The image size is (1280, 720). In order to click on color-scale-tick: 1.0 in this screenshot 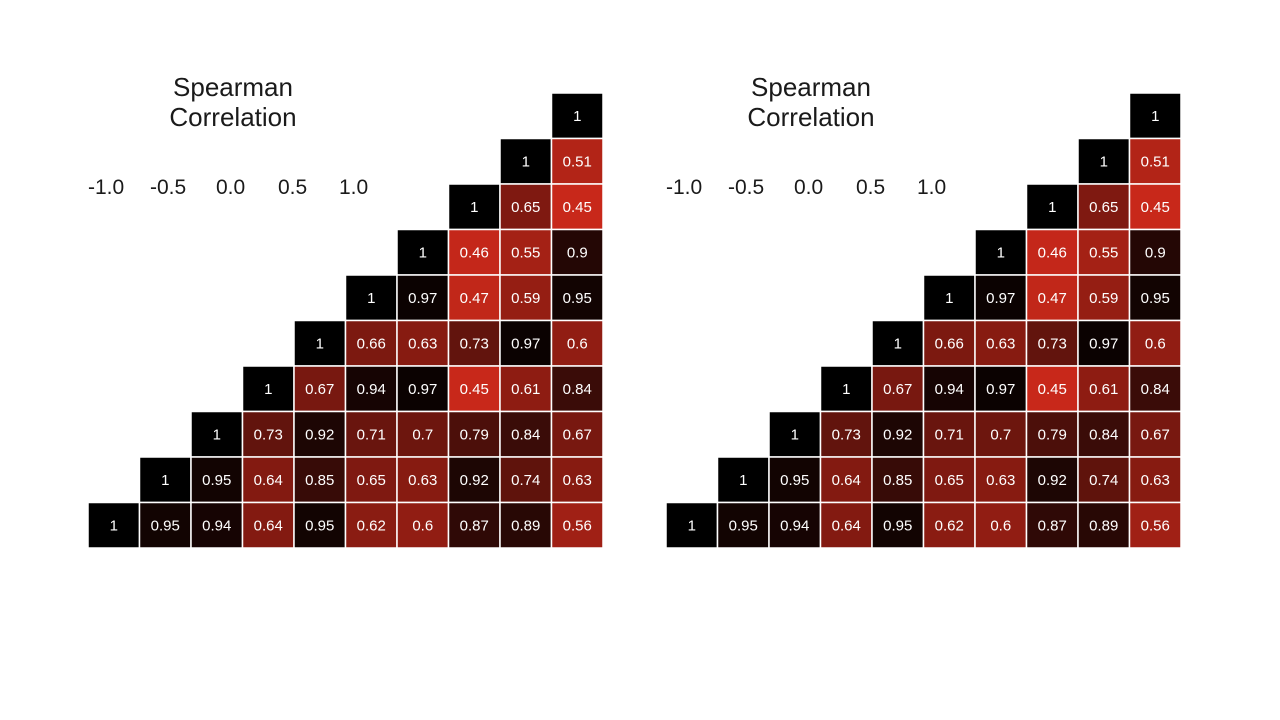, I will do `click(354, 187)`.